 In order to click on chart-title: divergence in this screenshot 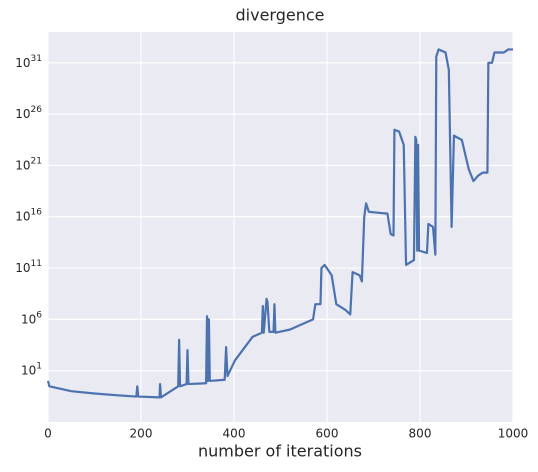, I will do `click(280, 15)`.